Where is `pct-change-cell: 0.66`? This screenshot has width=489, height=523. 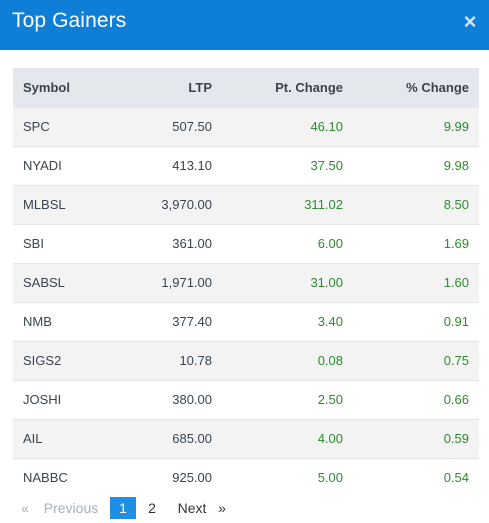
pct-change-cell: 0.66 is located at coordinates (456, 399).